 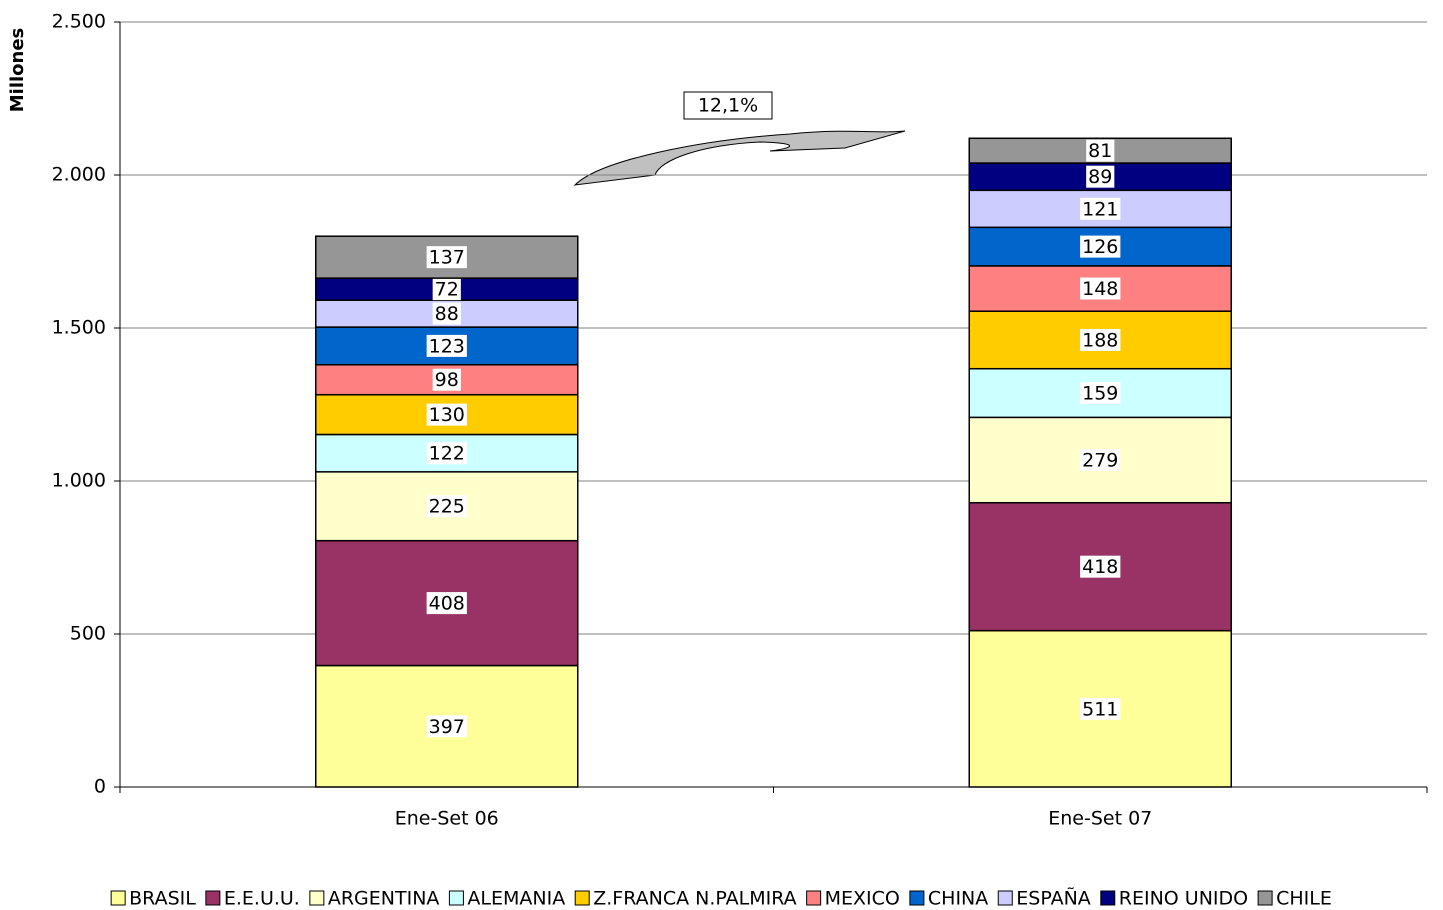 I want to click on y-axis-label: Millones, so click(x=17, y=70).